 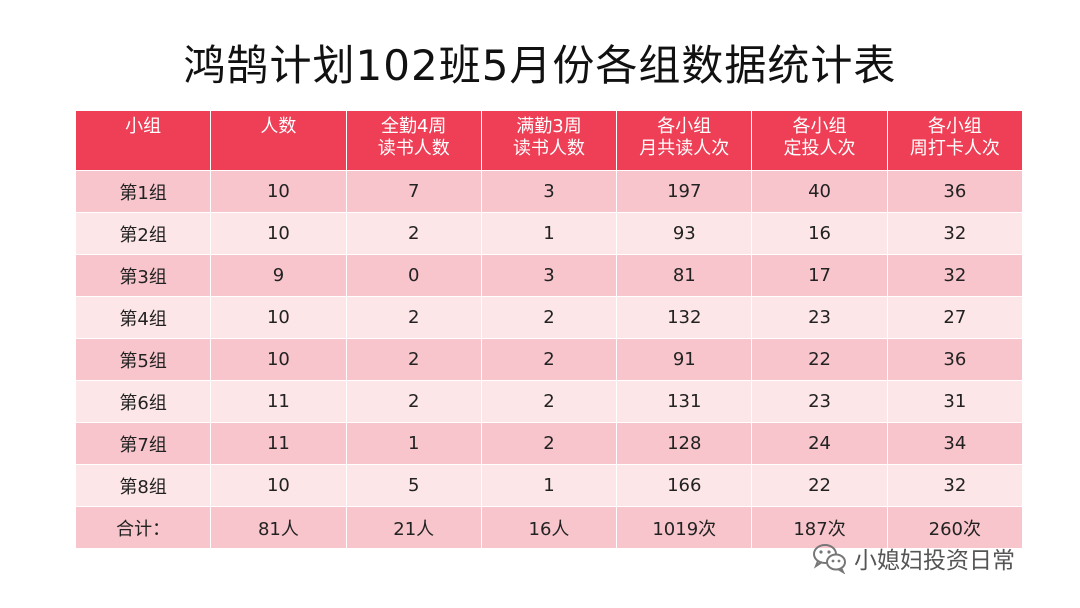 I want to click on table-cell: 9, so click(x=278, y=275).